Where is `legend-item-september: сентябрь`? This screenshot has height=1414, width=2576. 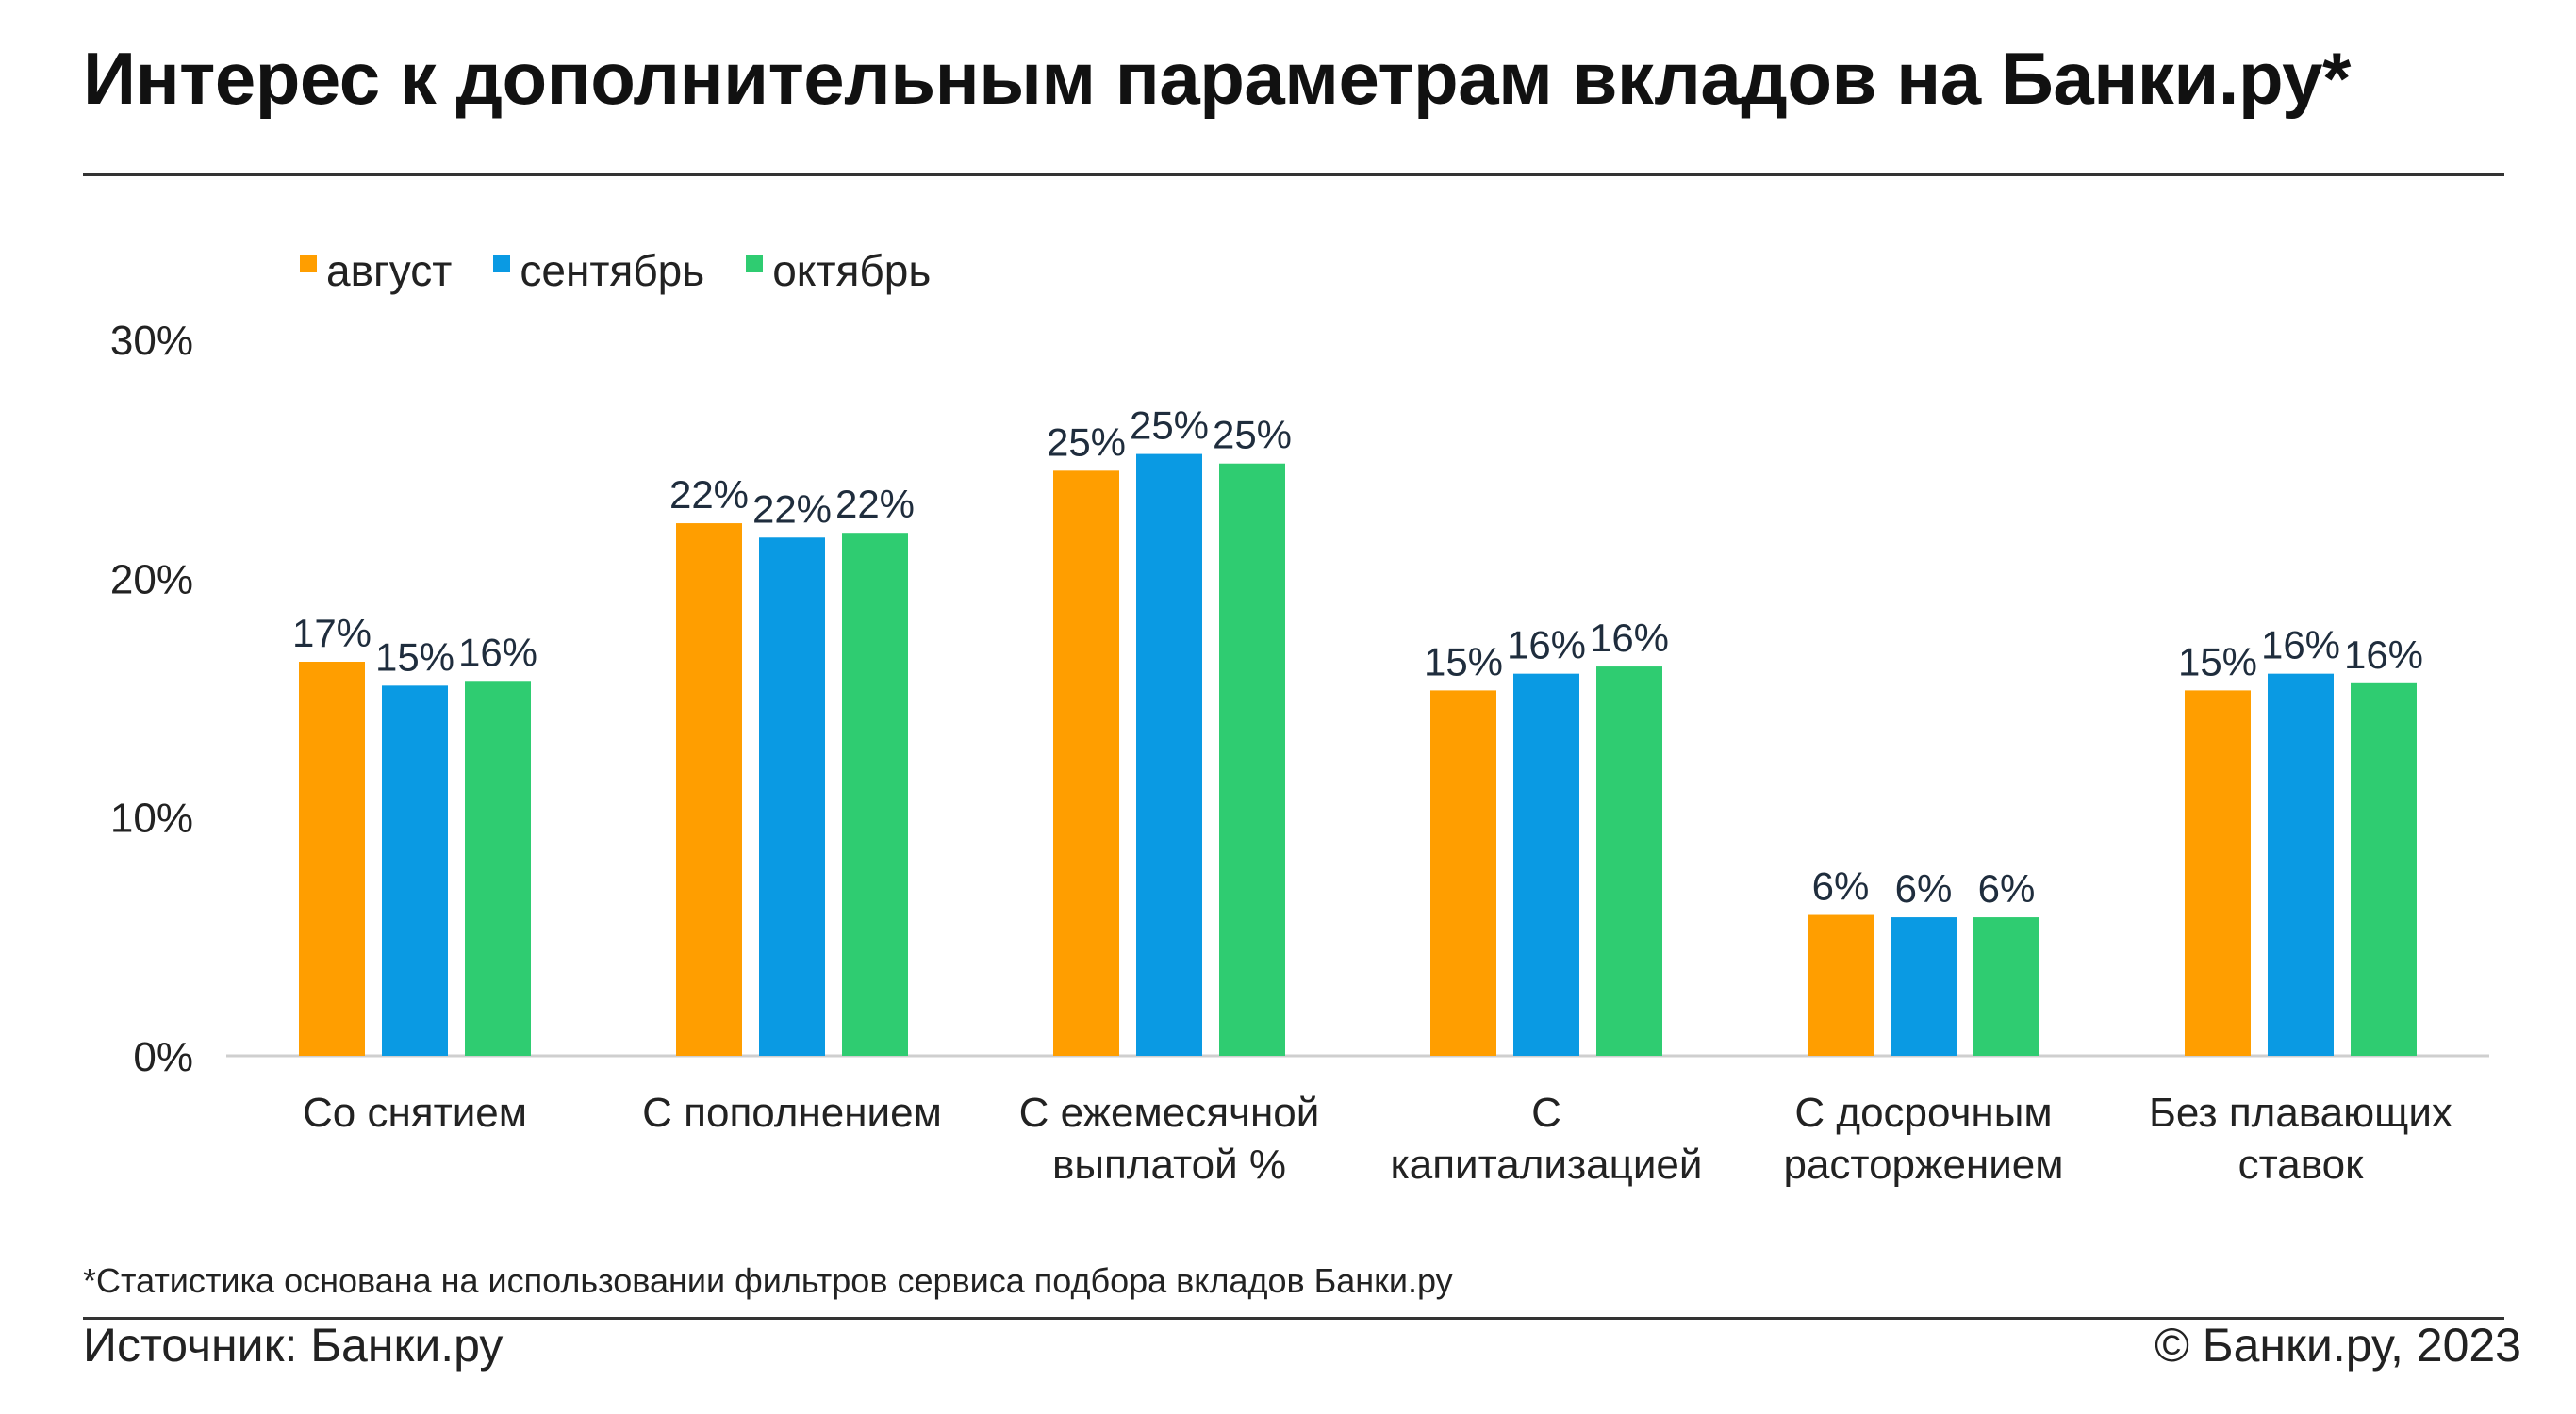
legend-item-september: сентябрь is located at coordinates (598, 270).